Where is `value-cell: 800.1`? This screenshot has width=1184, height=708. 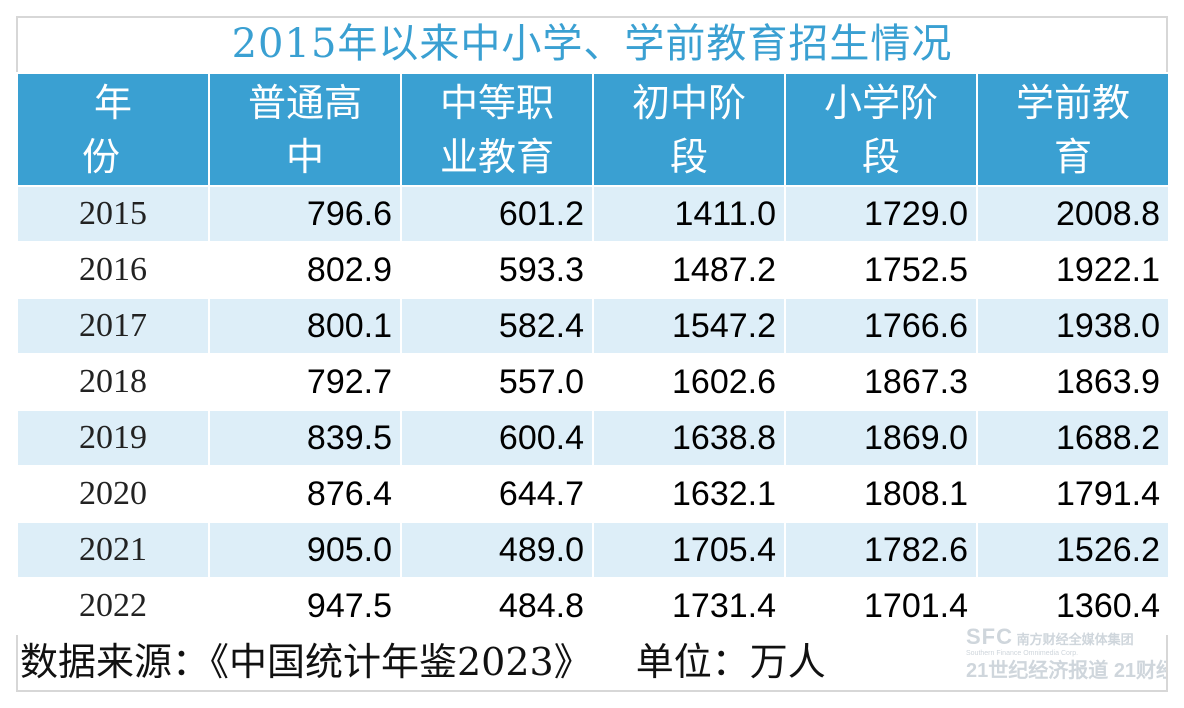
value-cell: 800.1 is located at coordinates (305, 326).